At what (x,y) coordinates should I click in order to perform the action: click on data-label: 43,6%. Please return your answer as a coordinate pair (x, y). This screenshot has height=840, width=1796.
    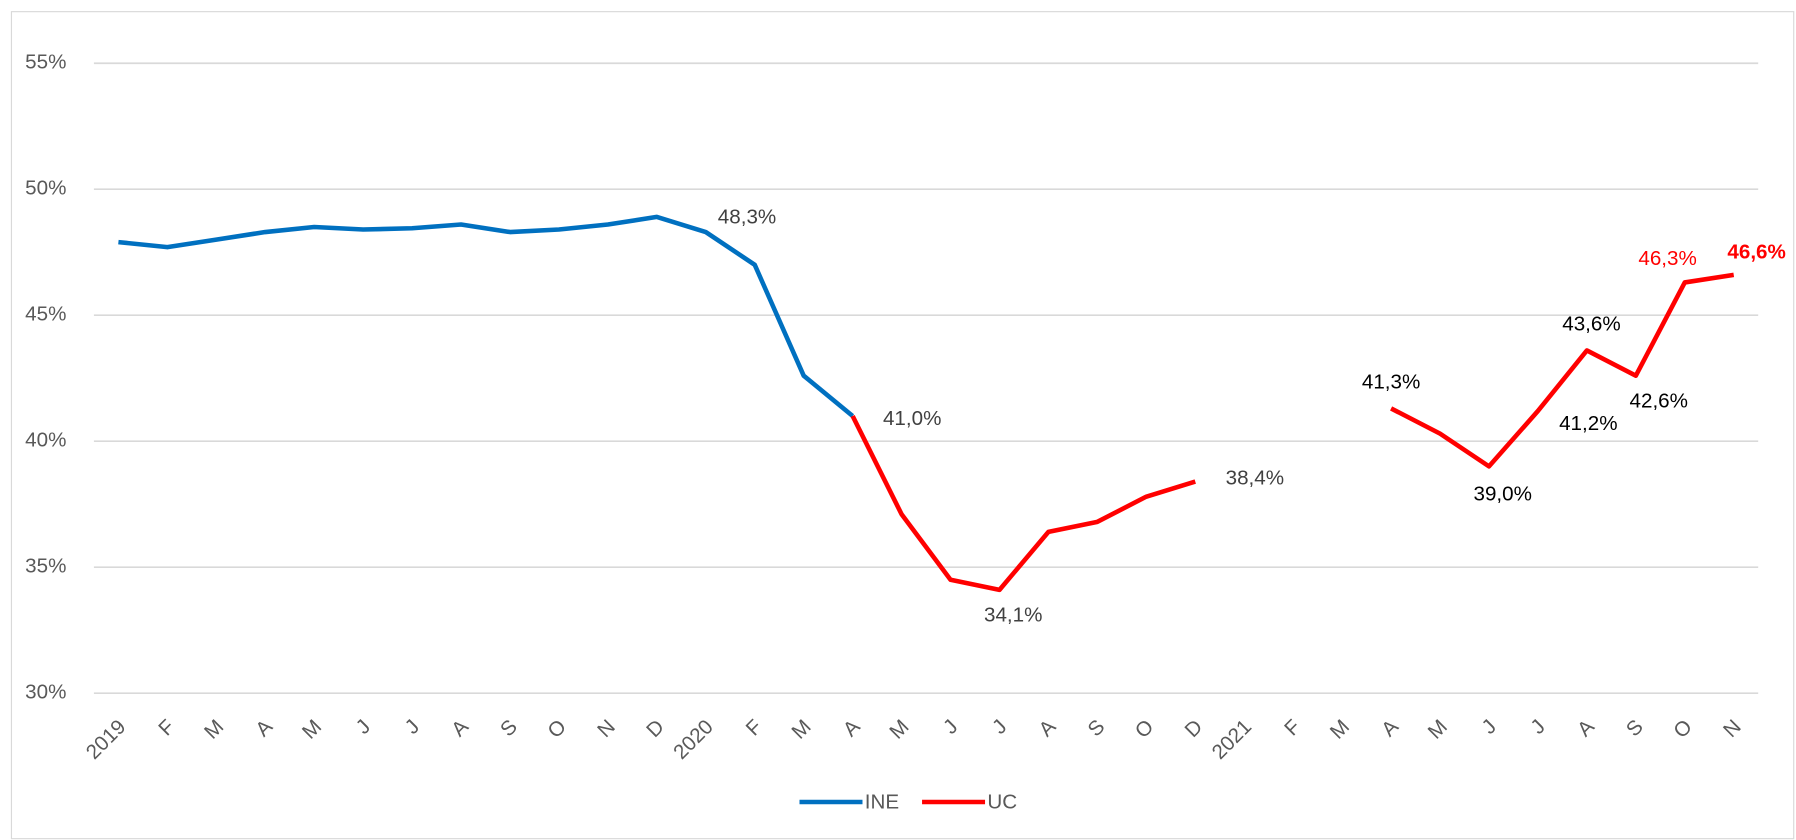
    Looking at the image, I should click on (1591, 324).